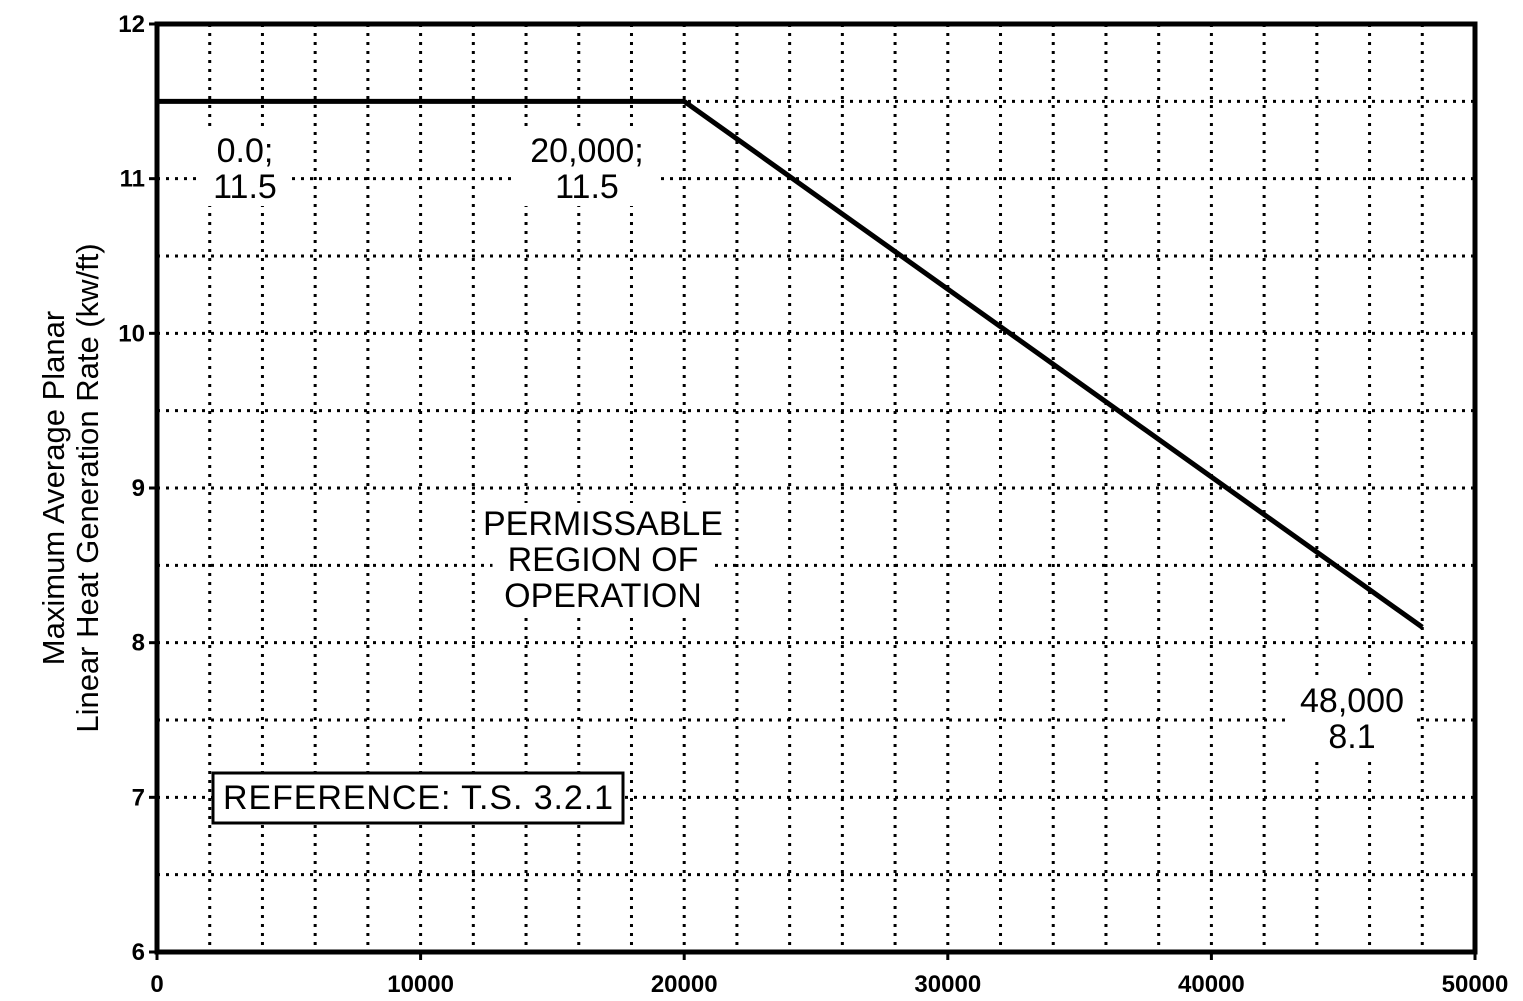 This screenshot has height=1001, width=1523. I want to click on annotation-text: 0.0;, so click(245, 151).